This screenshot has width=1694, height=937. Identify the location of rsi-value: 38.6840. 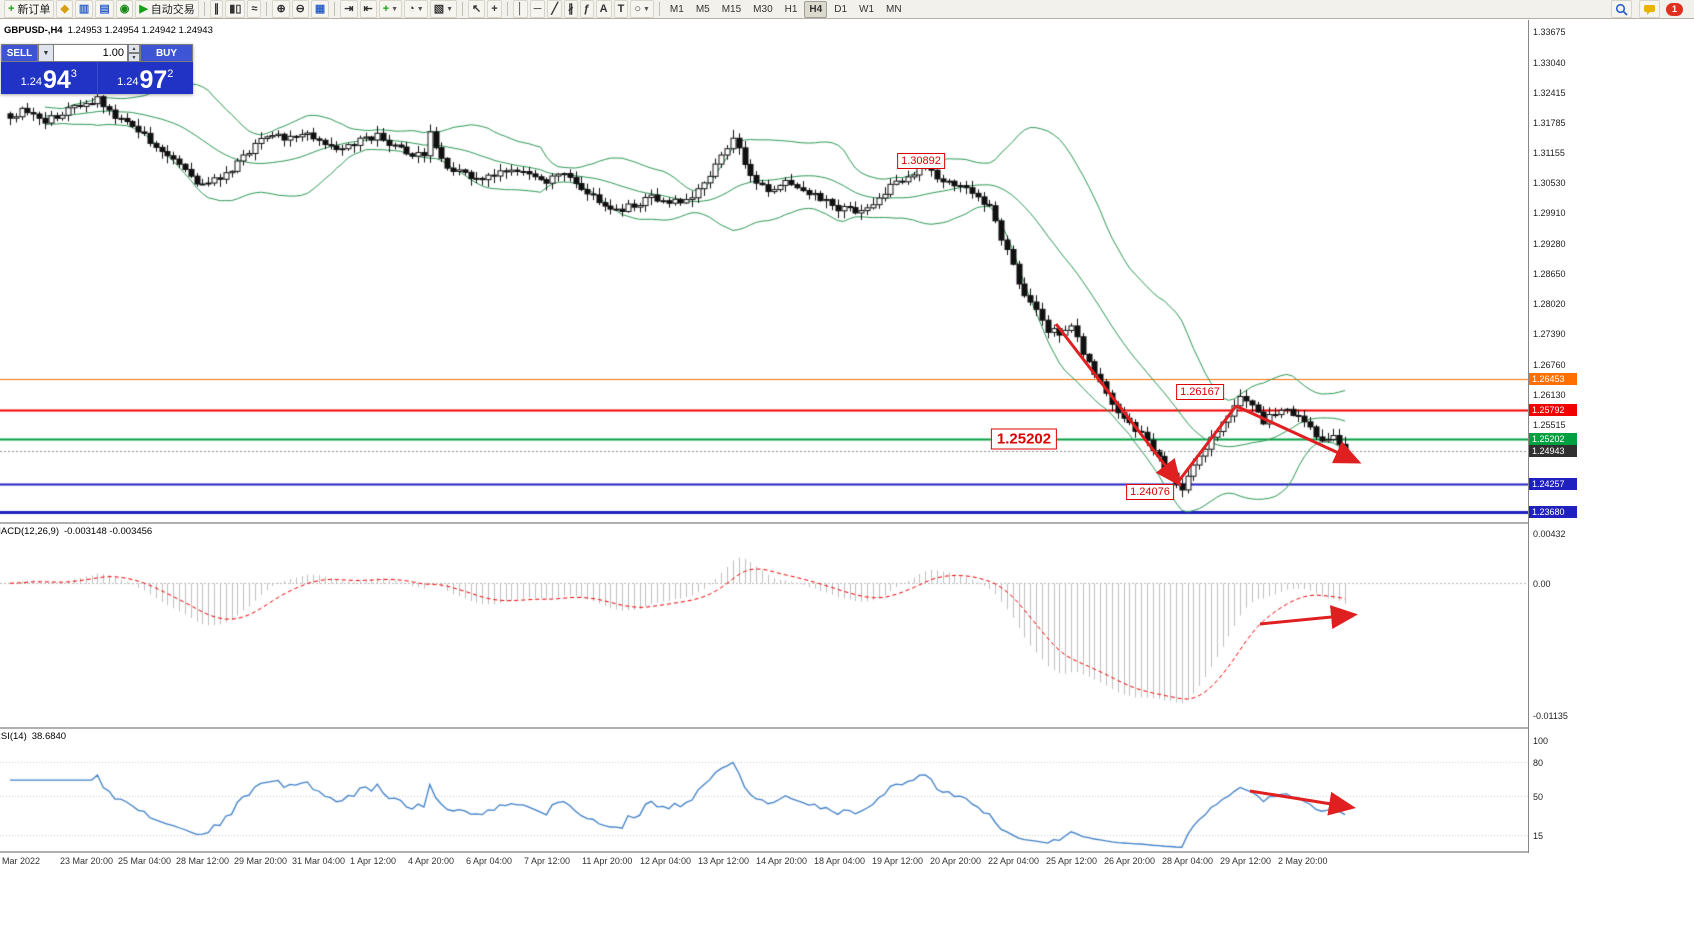
(49, 736).